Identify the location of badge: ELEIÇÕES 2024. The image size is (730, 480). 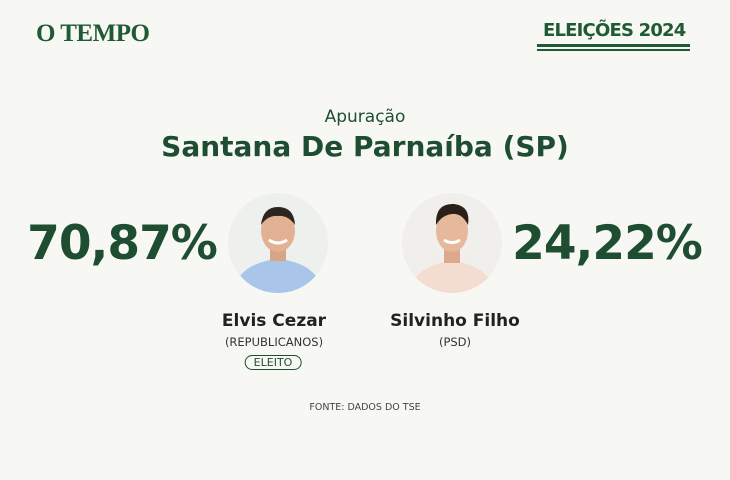
(613, 35).